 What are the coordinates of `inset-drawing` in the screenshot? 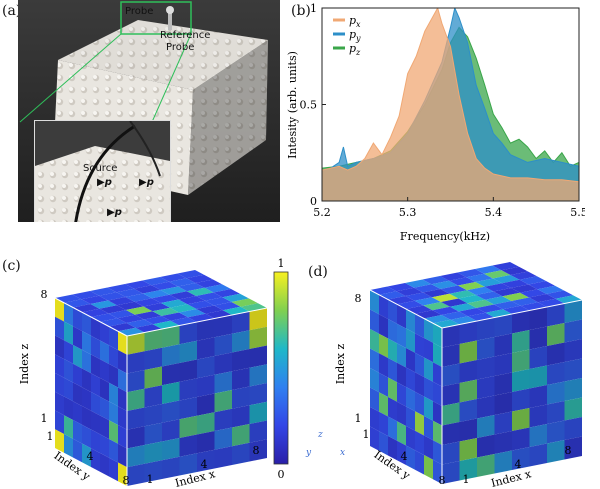 It's located at (102, 171).